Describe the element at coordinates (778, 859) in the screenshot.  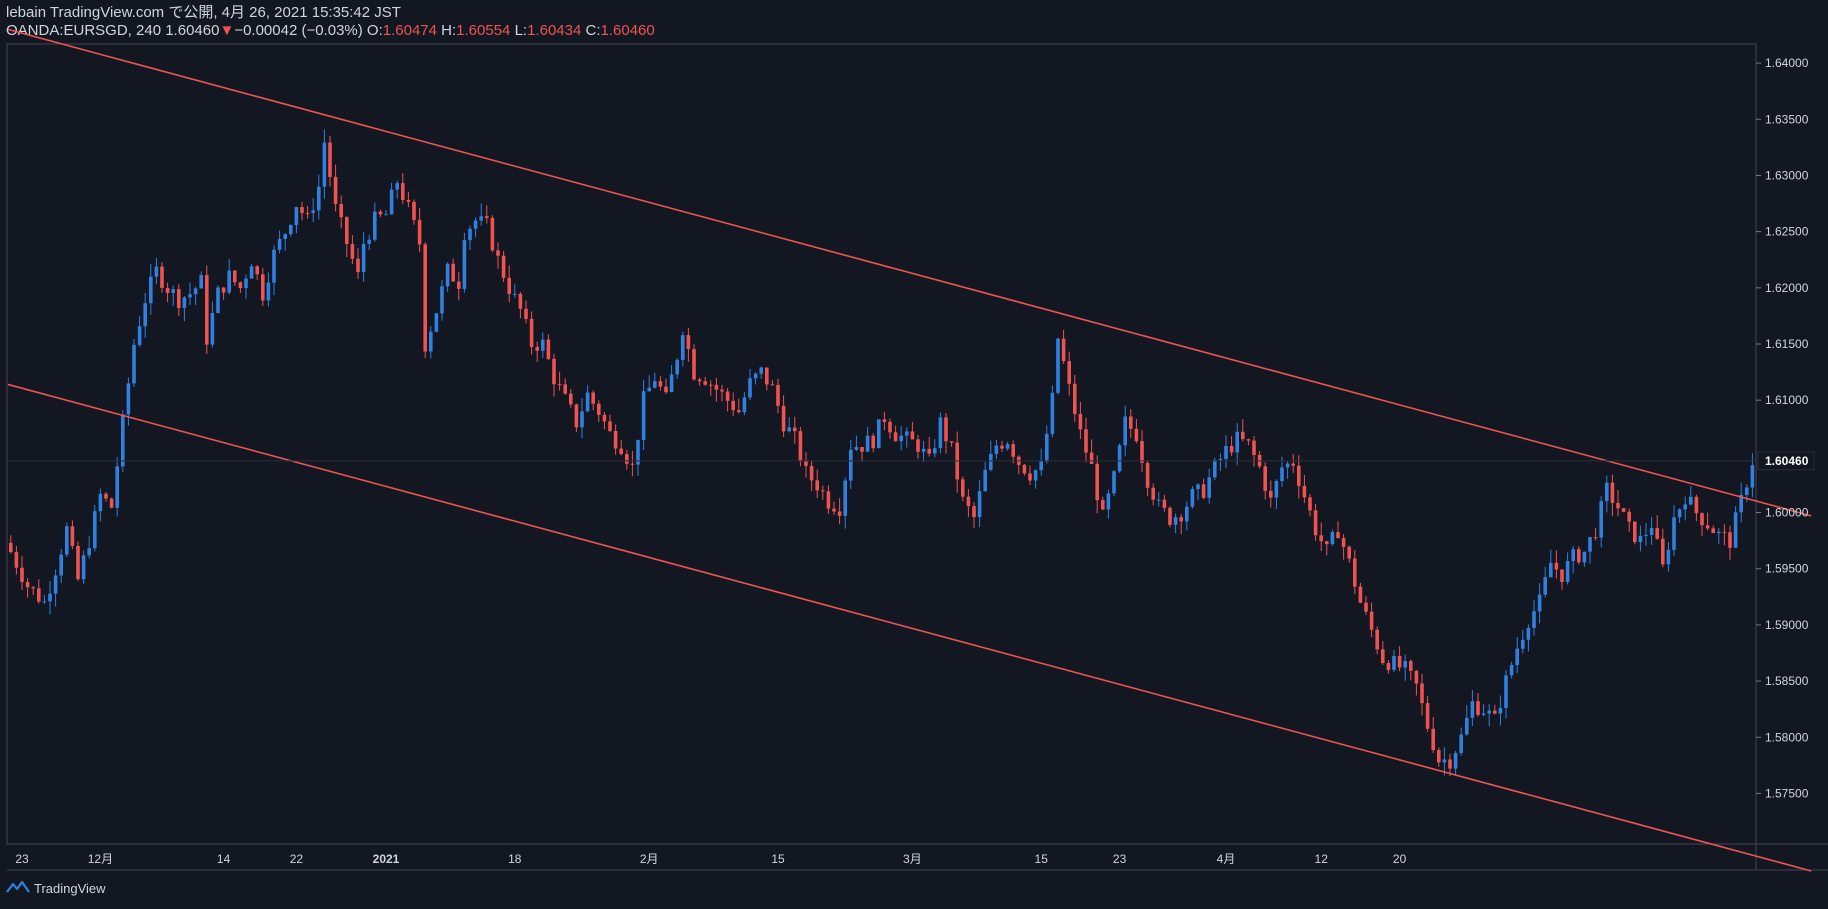
I see `x-tick-label: 15` at that location.